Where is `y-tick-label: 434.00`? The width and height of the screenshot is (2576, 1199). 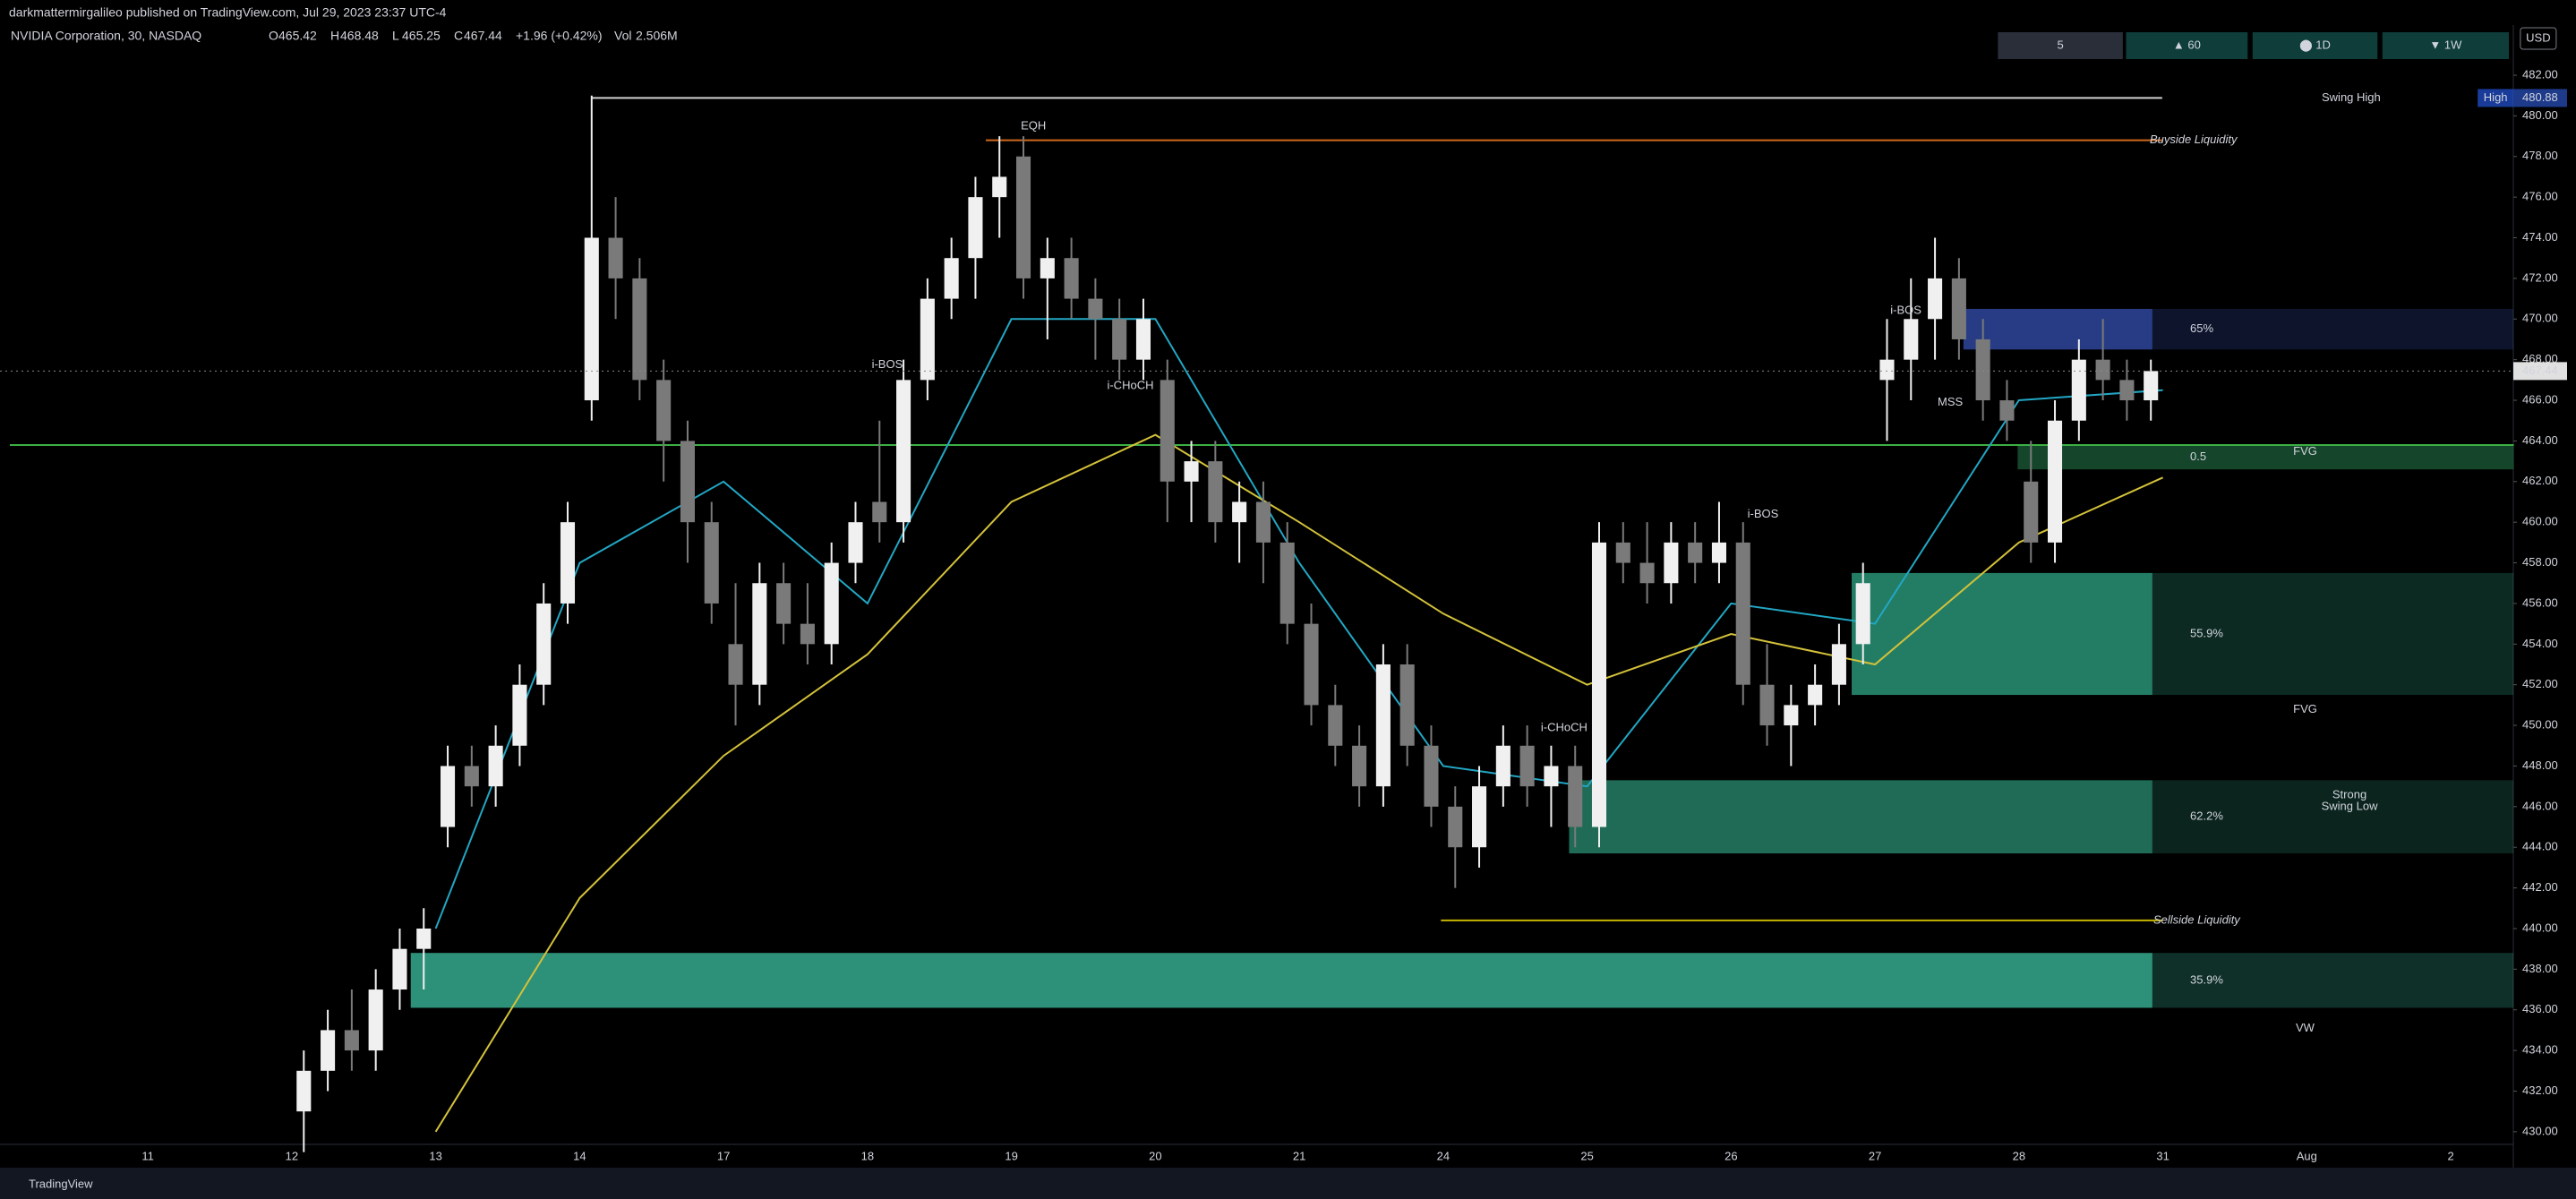
y-tick-label: 434.00 is located at coordinates (2540, 1050).